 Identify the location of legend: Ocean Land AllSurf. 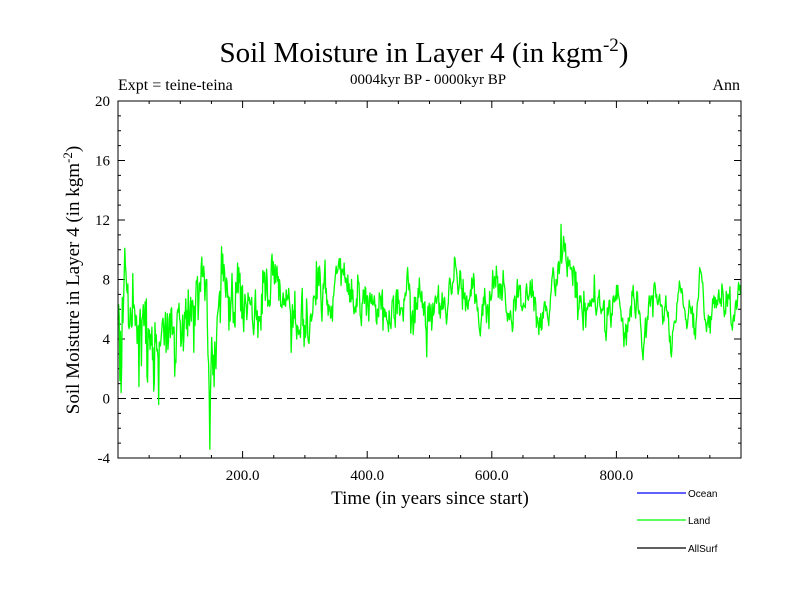
(677, 522).